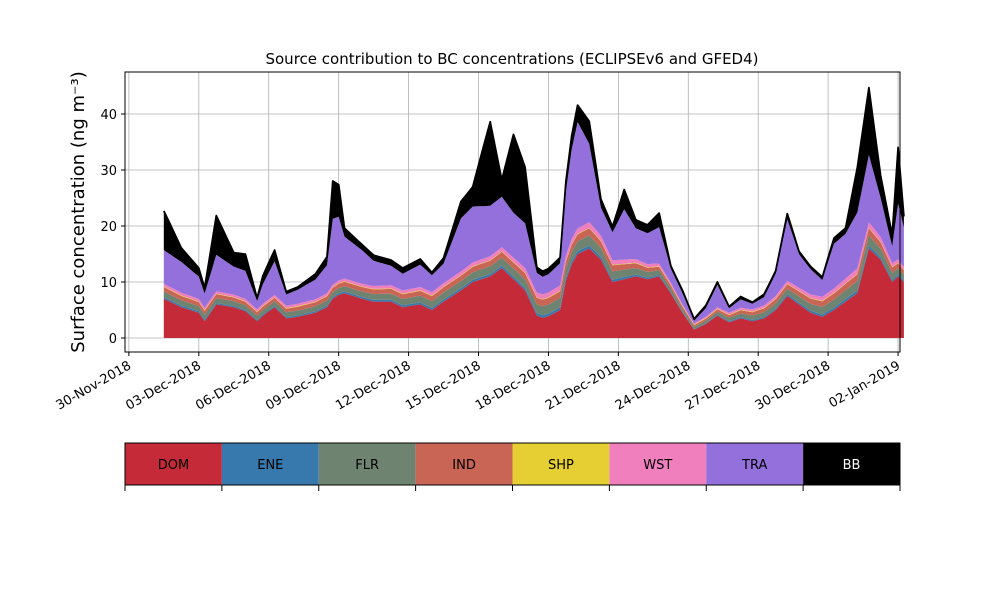 This screenshot has height=600, width=1000. Describe the element at coordinates (78, 212) in the screenshot. I see `y-axis-label: Surface concentration (ng m⁻³)` at that location.